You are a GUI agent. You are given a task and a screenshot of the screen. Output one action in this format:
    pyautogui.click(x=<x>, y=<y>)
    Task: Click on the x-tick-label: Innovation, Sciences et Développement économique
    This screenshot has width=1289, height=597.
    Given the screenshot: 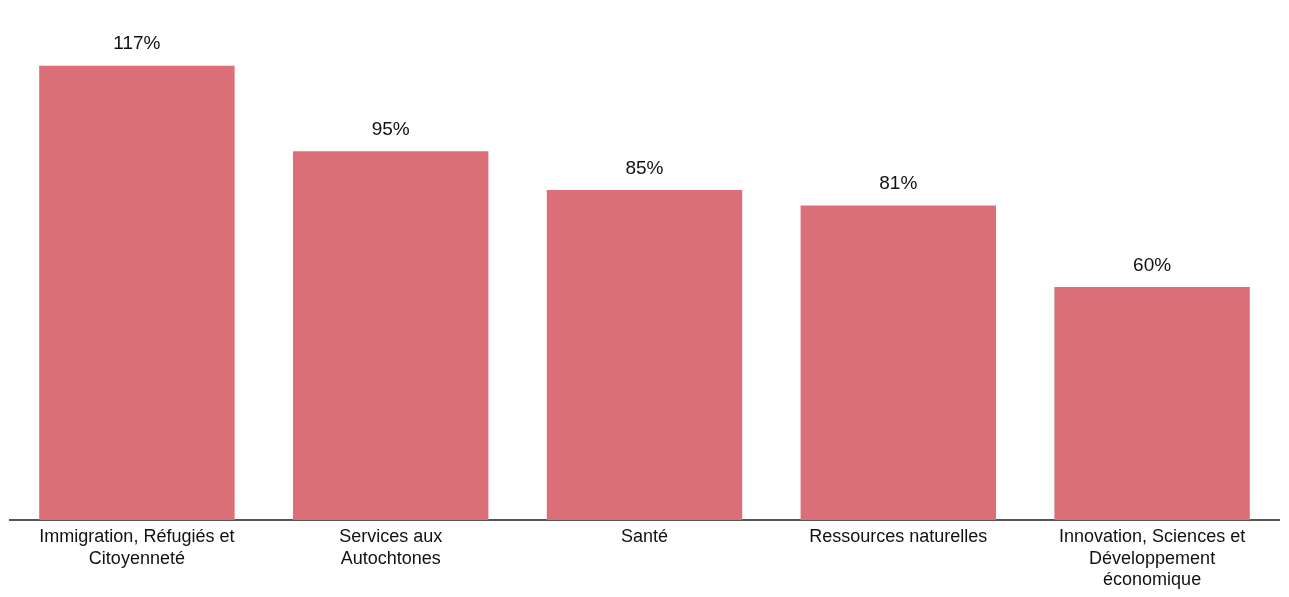 What is the action you would take?
    pyautogui.click(x=1152, y=557)
    